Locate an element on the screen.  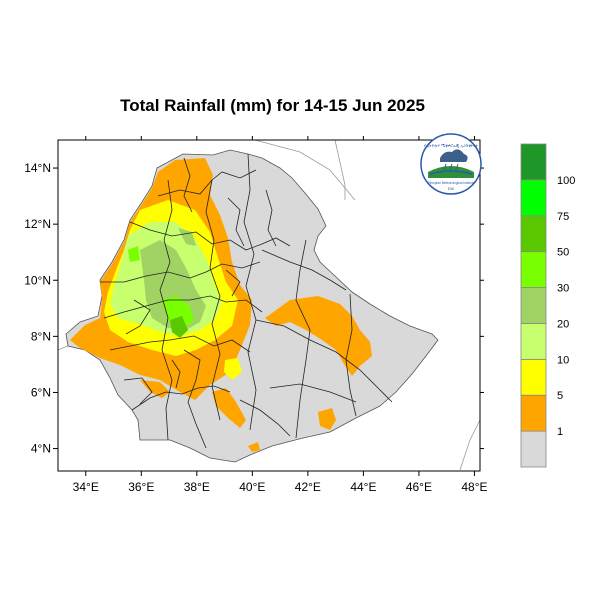
legend-label: 5 is located at coordinates (560, 396).